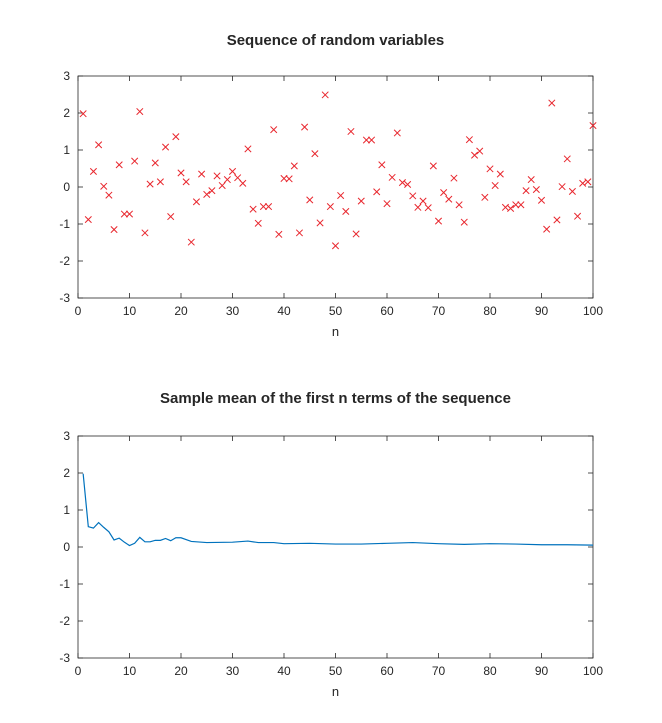  What do you see at coordinates (336, 311) in the screenshot?
I see `x-tick-label: 50` at bounding box center [336, 311].